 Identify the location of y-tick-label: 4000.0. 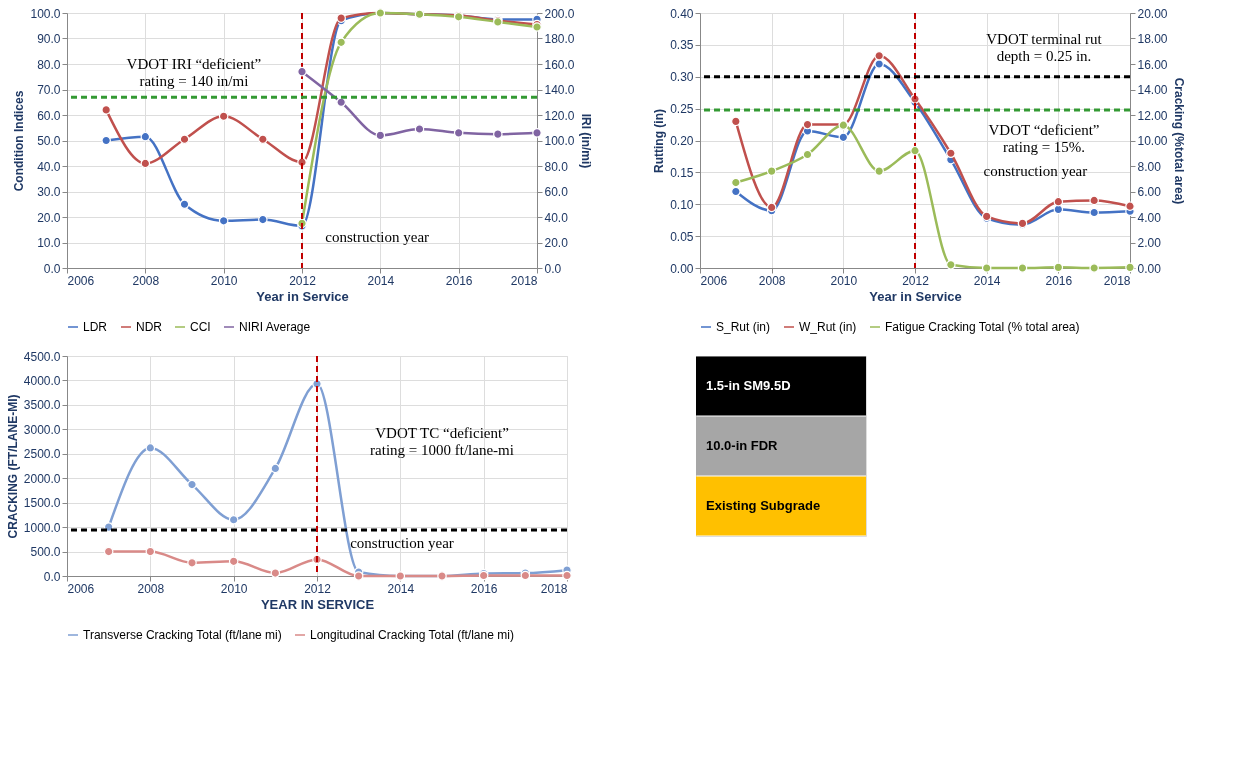
(42, 380).